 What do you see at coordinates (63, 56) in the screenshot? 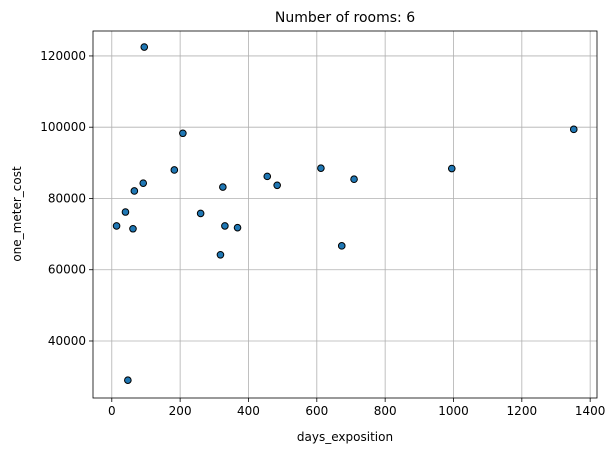
I see `y-tick-label: 120000` at bounding box center [63, 56].